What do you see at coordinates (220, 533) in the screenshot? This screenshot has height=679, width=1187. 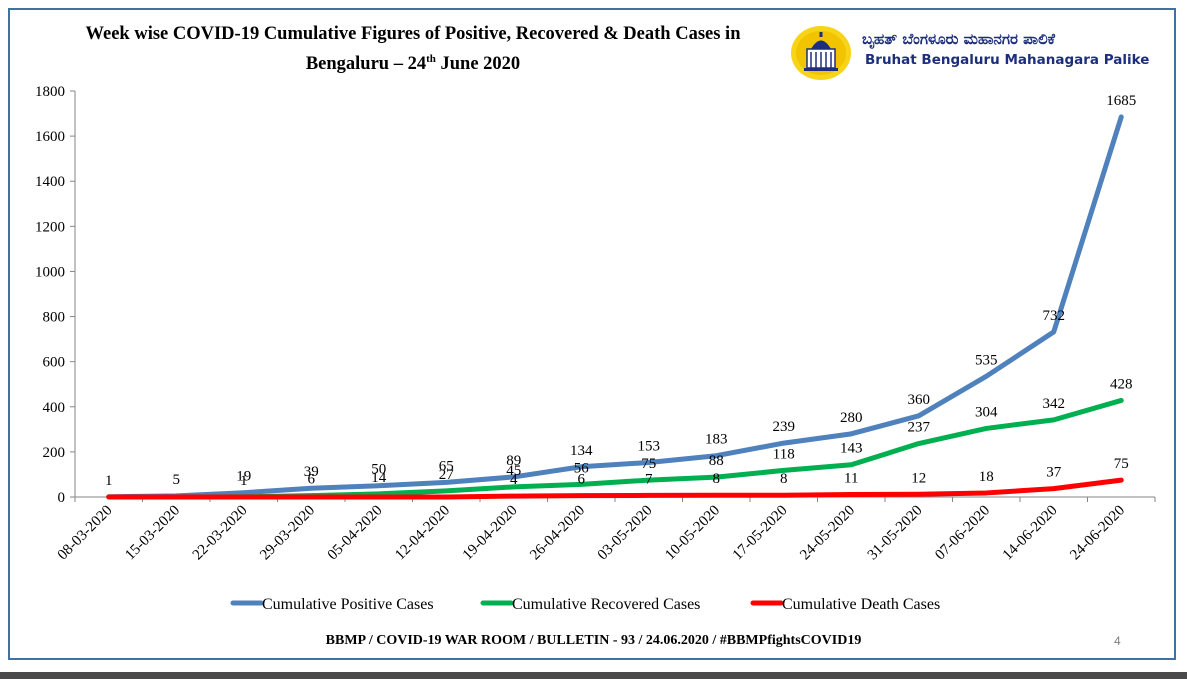 I see `x-tick-label: 22-03-2020` at bounding box center [220, 533].